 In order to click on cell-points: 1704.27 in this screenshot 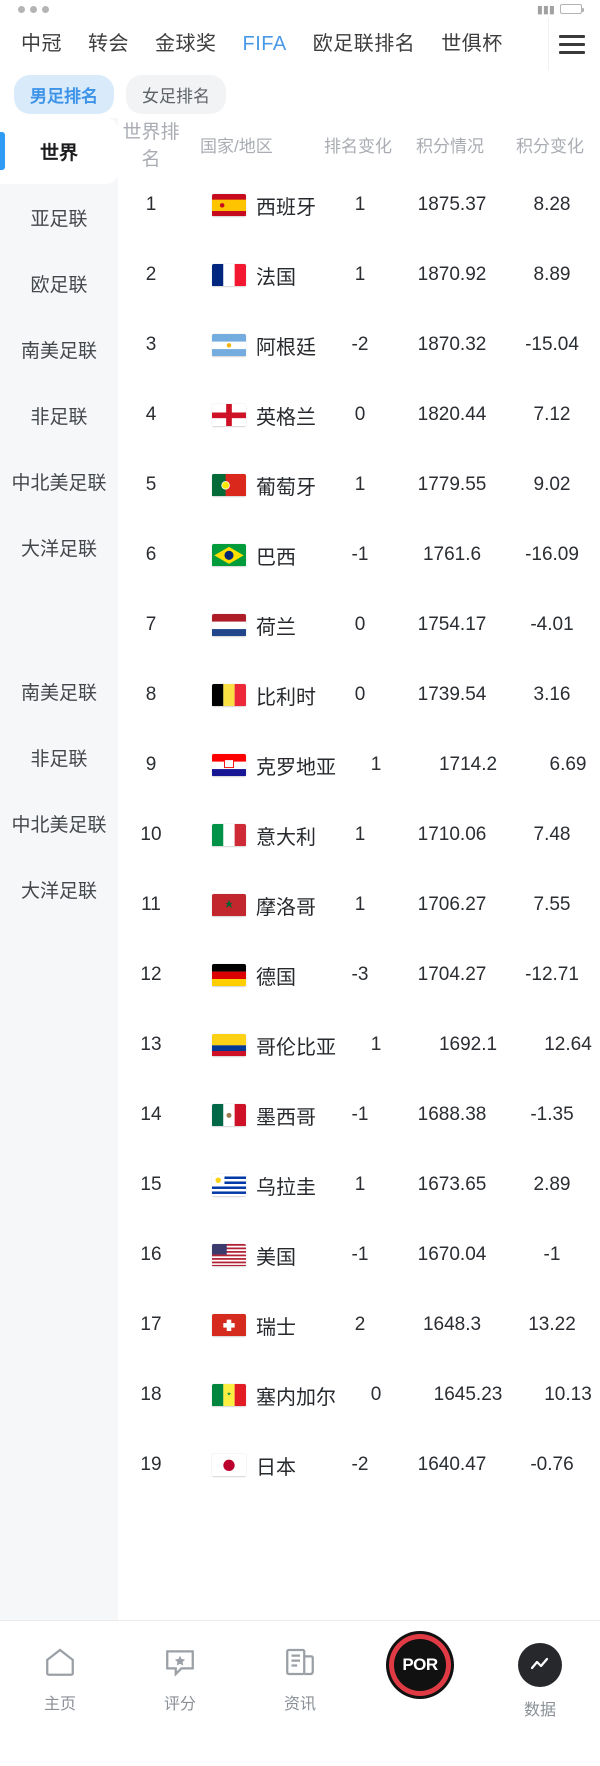, I will do `click(452, 974)`.